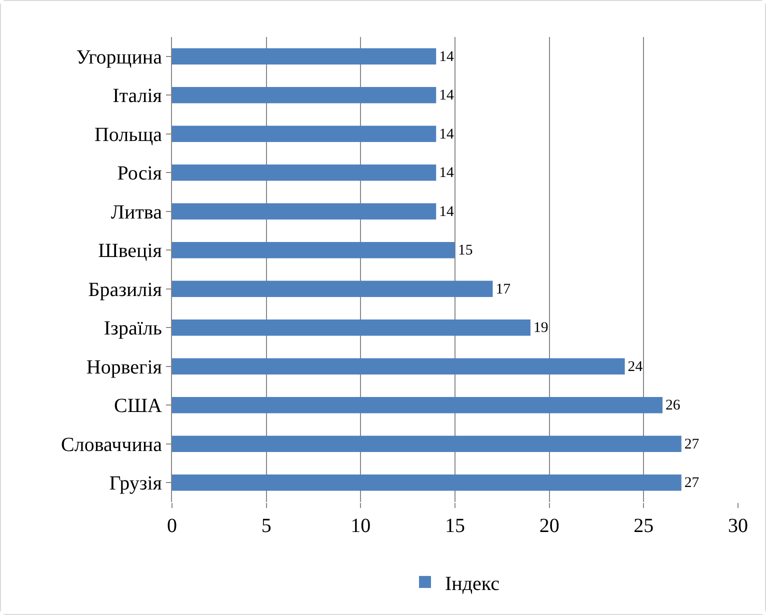 This screenshot has width=766, height=615. I want to click on x-tick-label: 25, so click(644, 526).